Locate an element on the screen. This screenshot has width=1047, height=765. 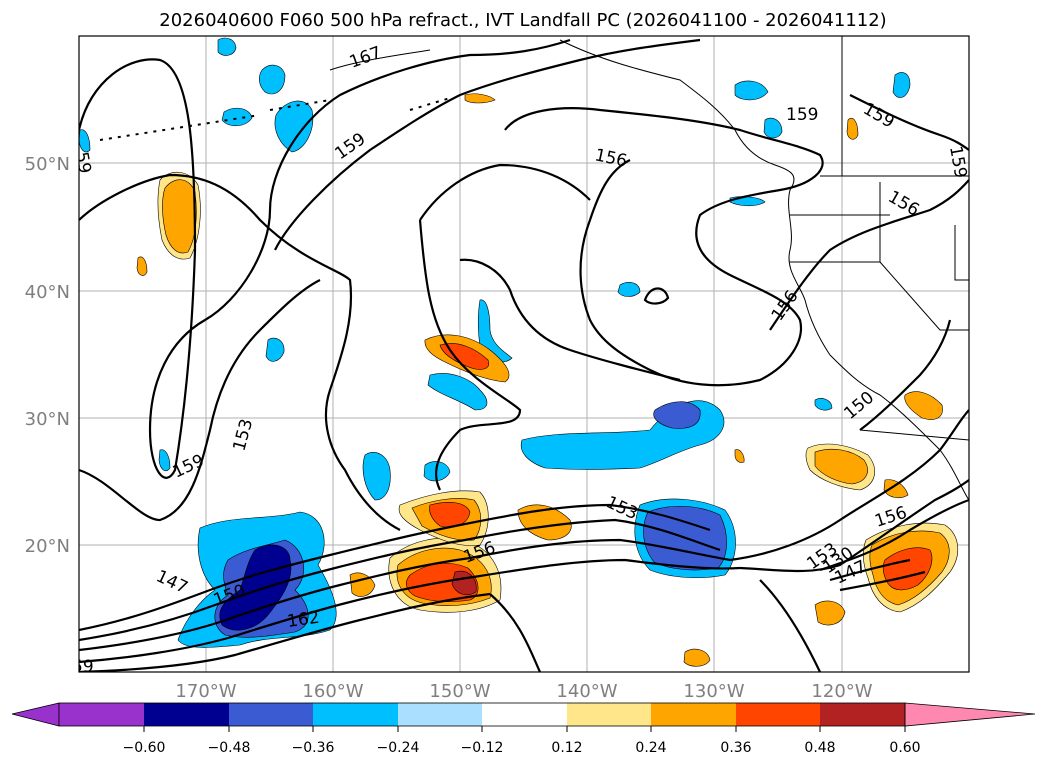
lon-tick-label: 170°W is located at coordinates (205, 691).